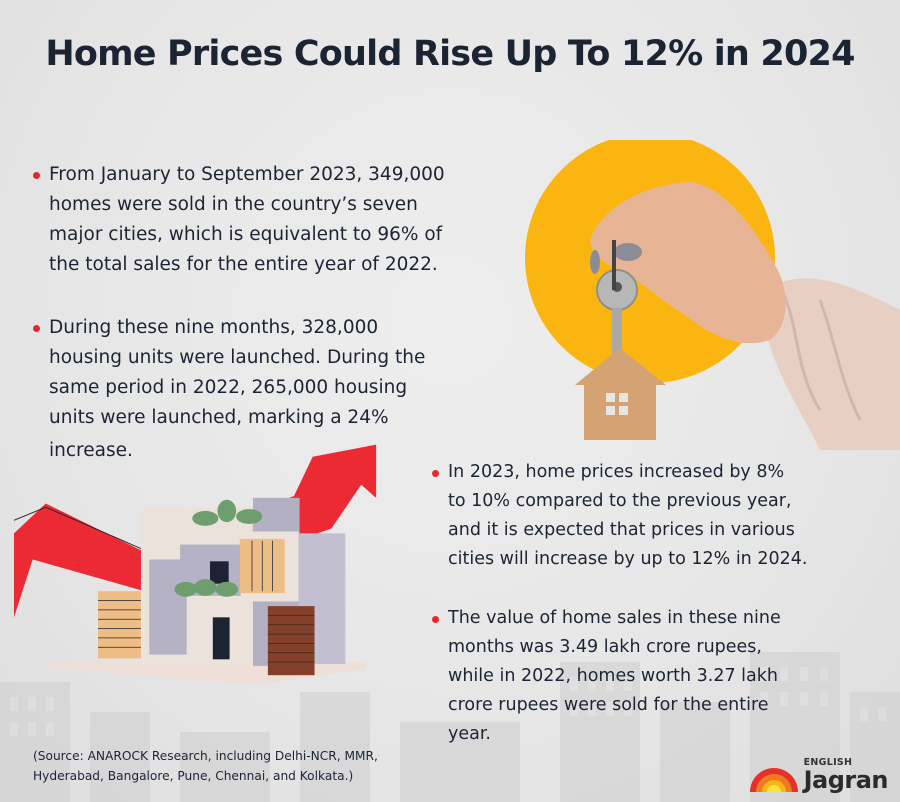 The height and width of the screenshot is (802, 900). I want to click on logo-english-text: ENGLISH, so click(828, 762).